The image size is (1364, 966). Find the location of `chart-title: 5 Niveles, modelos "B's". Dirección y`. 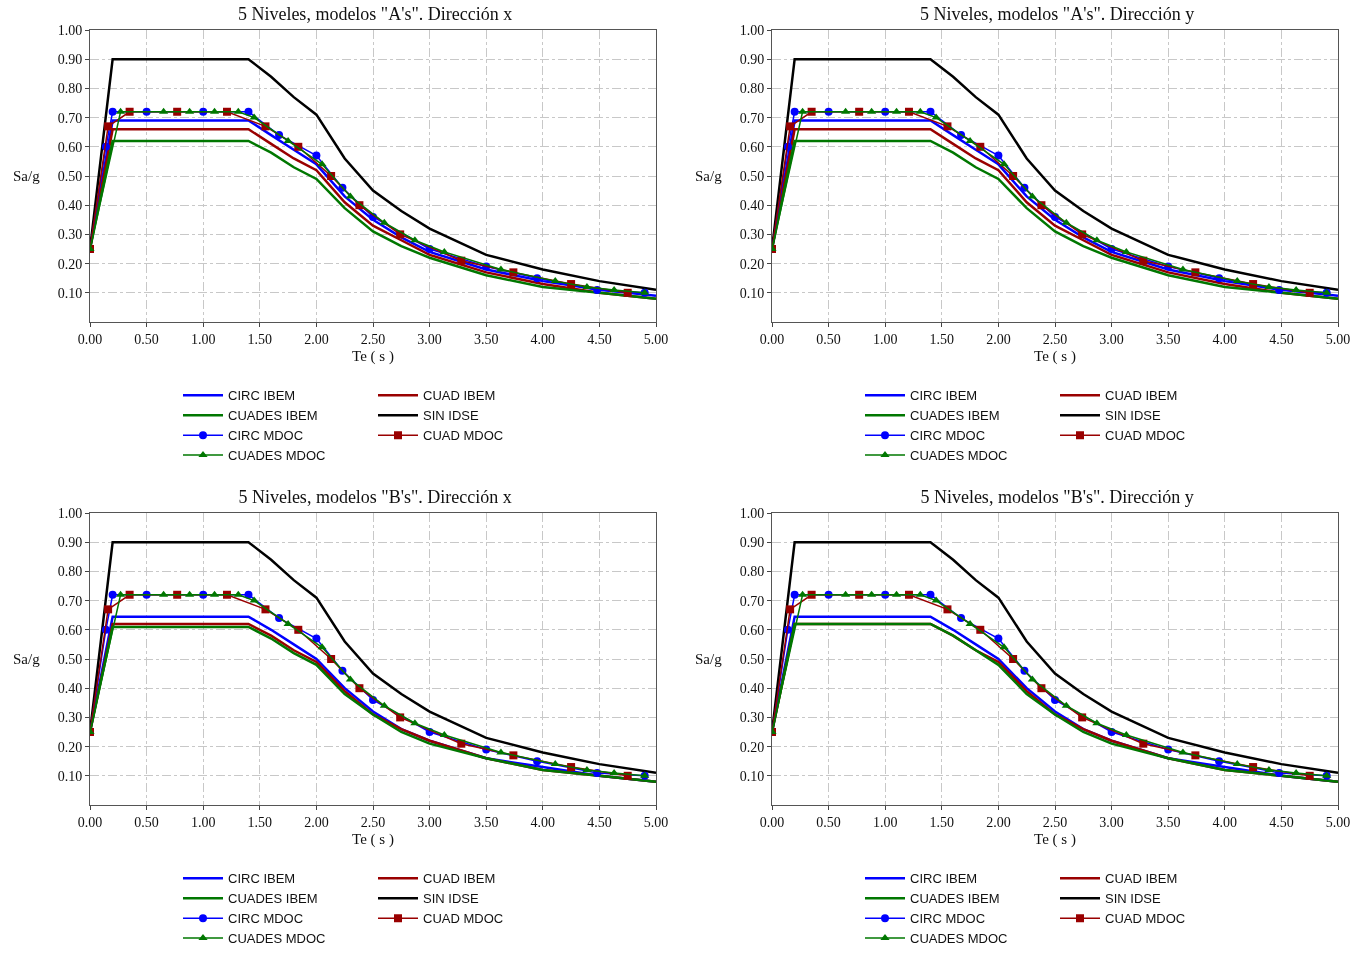

chart-title: 5 Niveles, modelos "B's". Dirección y is located at coordinates (1057, 496).